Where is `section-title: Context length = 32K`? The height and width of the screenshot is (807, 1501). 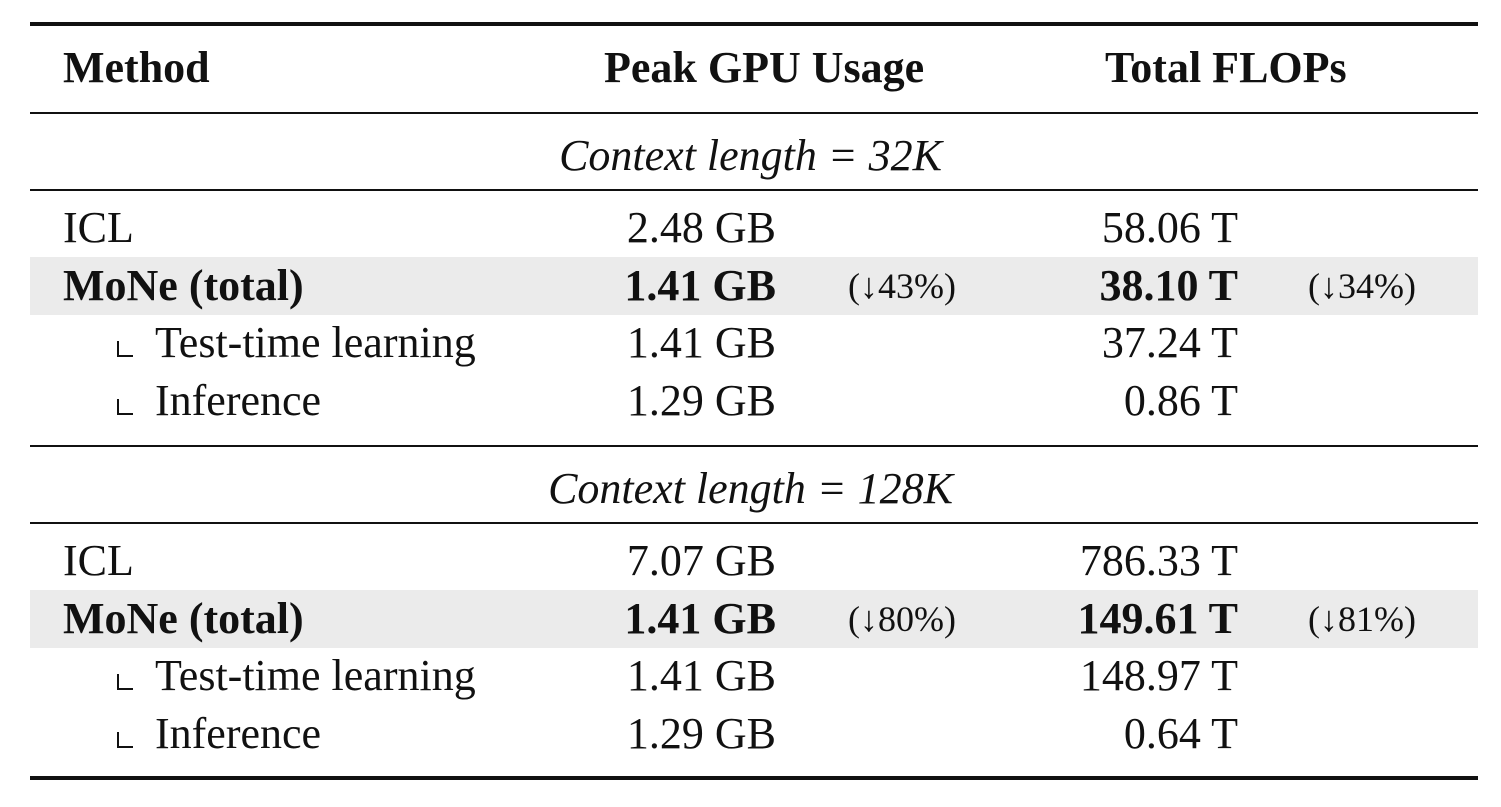
section-title: Context length = 32K is located at coordinates (750, 155).